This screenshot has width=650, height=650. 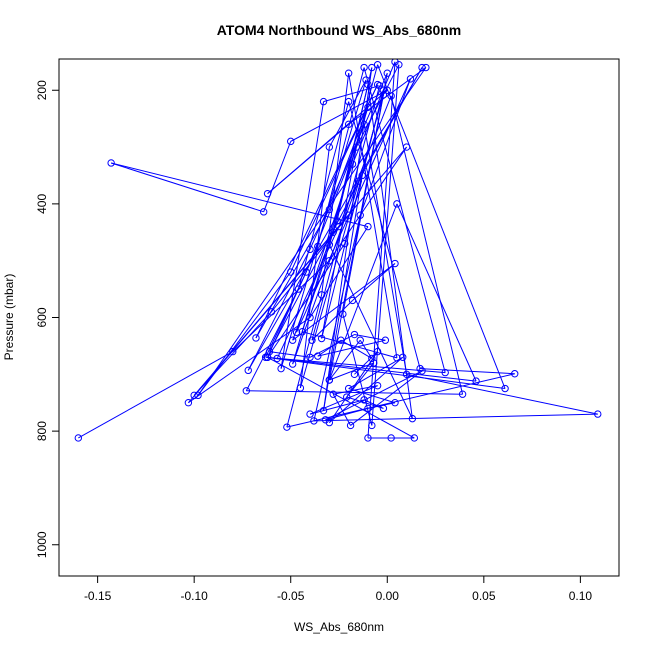 What do you see at coordinates (9, 317) in the screenshot?
I see `y-axis-label: Pressure (mbar)` at bounding box center [9, 317].